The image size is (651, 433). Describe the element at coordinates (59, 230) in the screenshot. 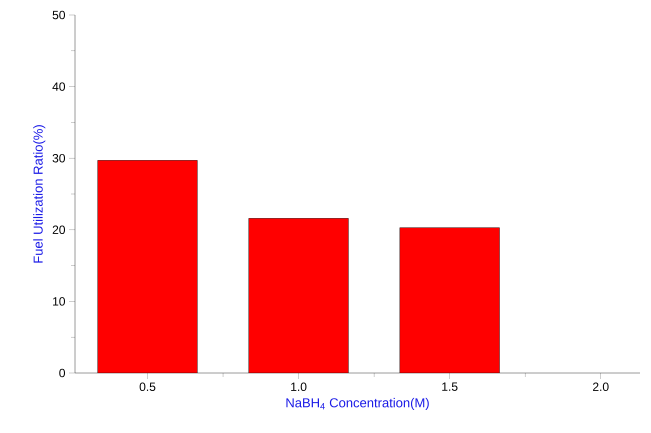

I see `y-tick-label: 20` at that location.